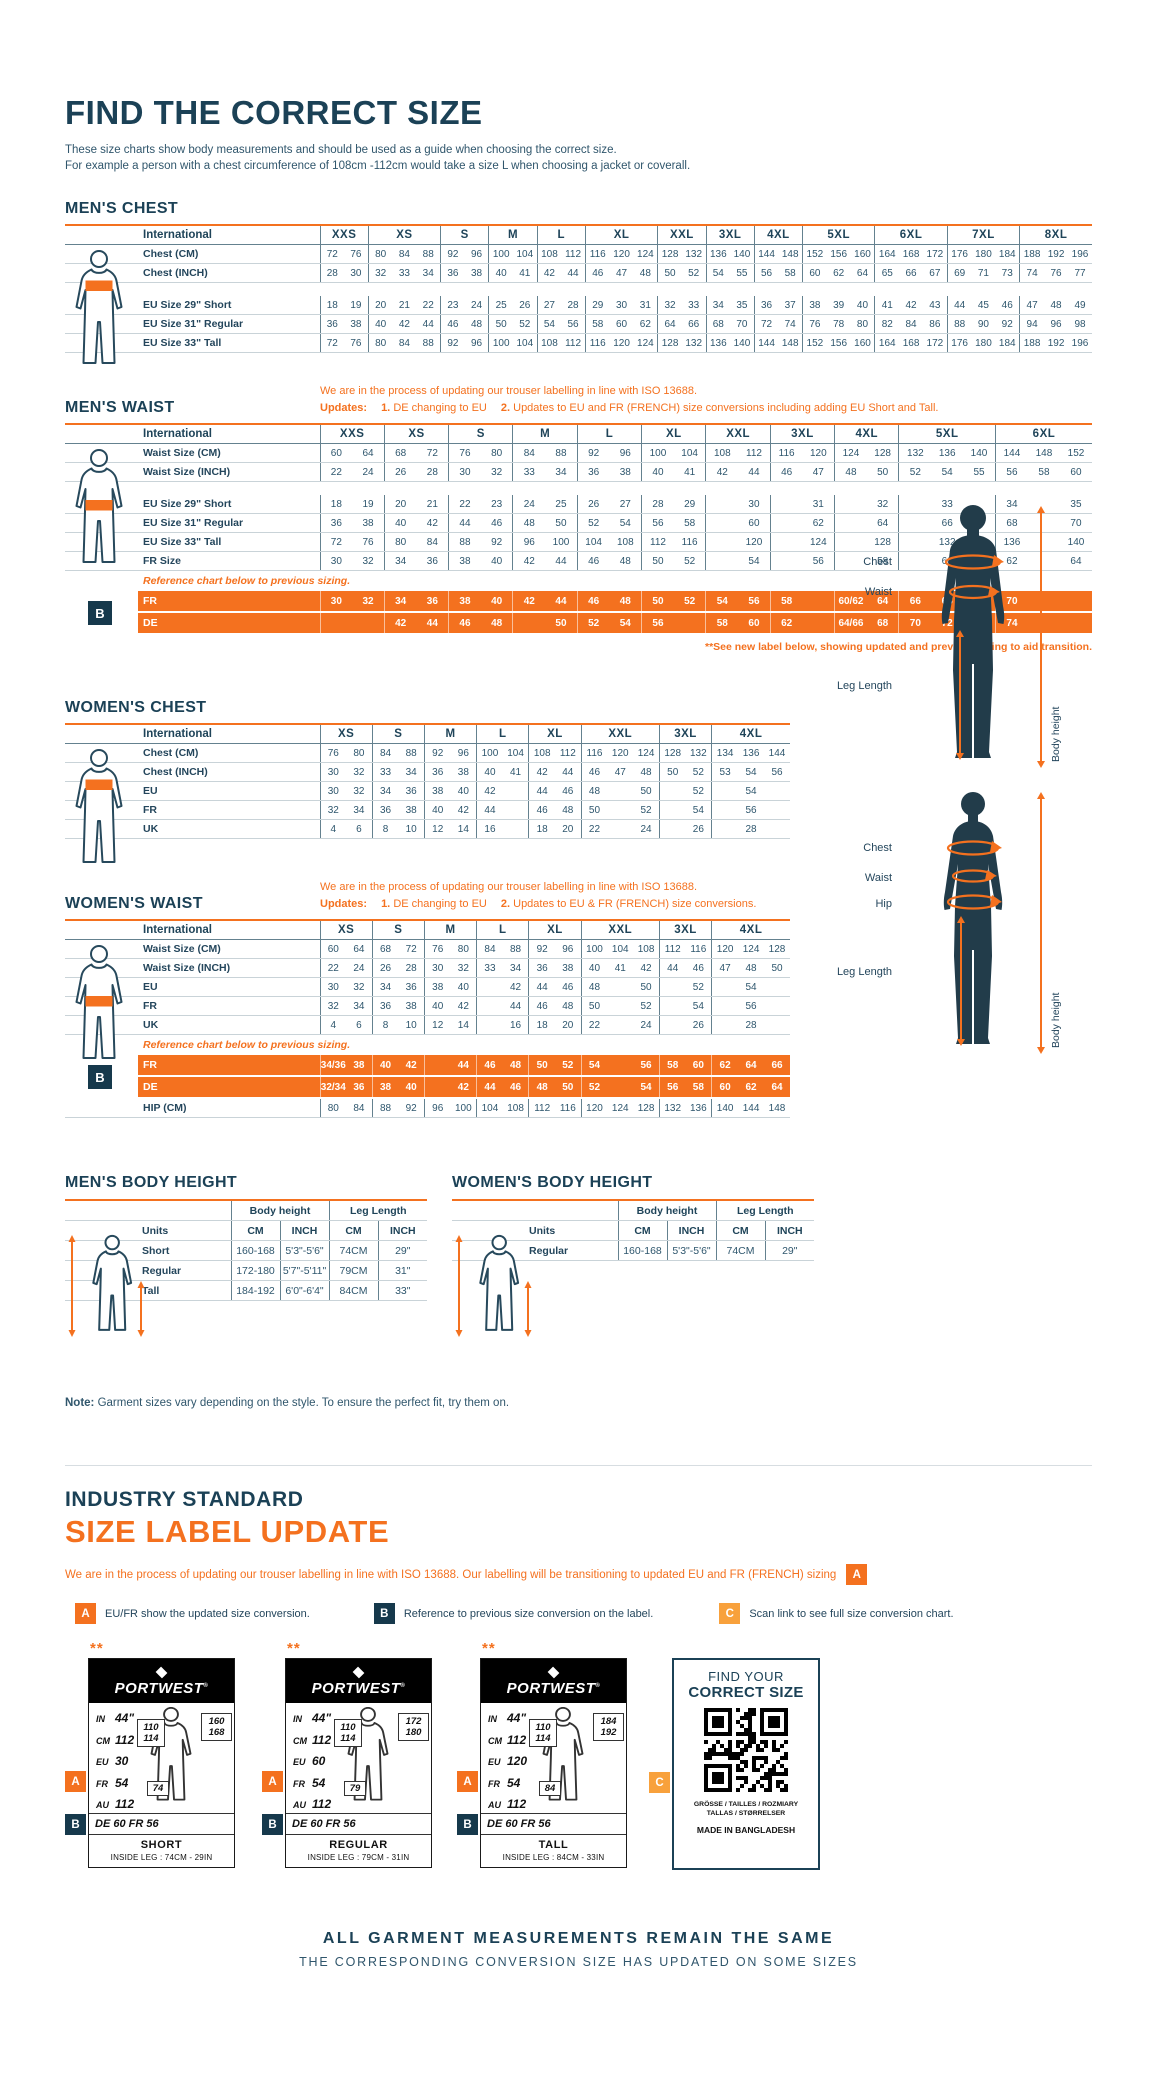  Describe the element at coordinates (620, 753) in the screenshot. I see `size-value: 120` at that location.